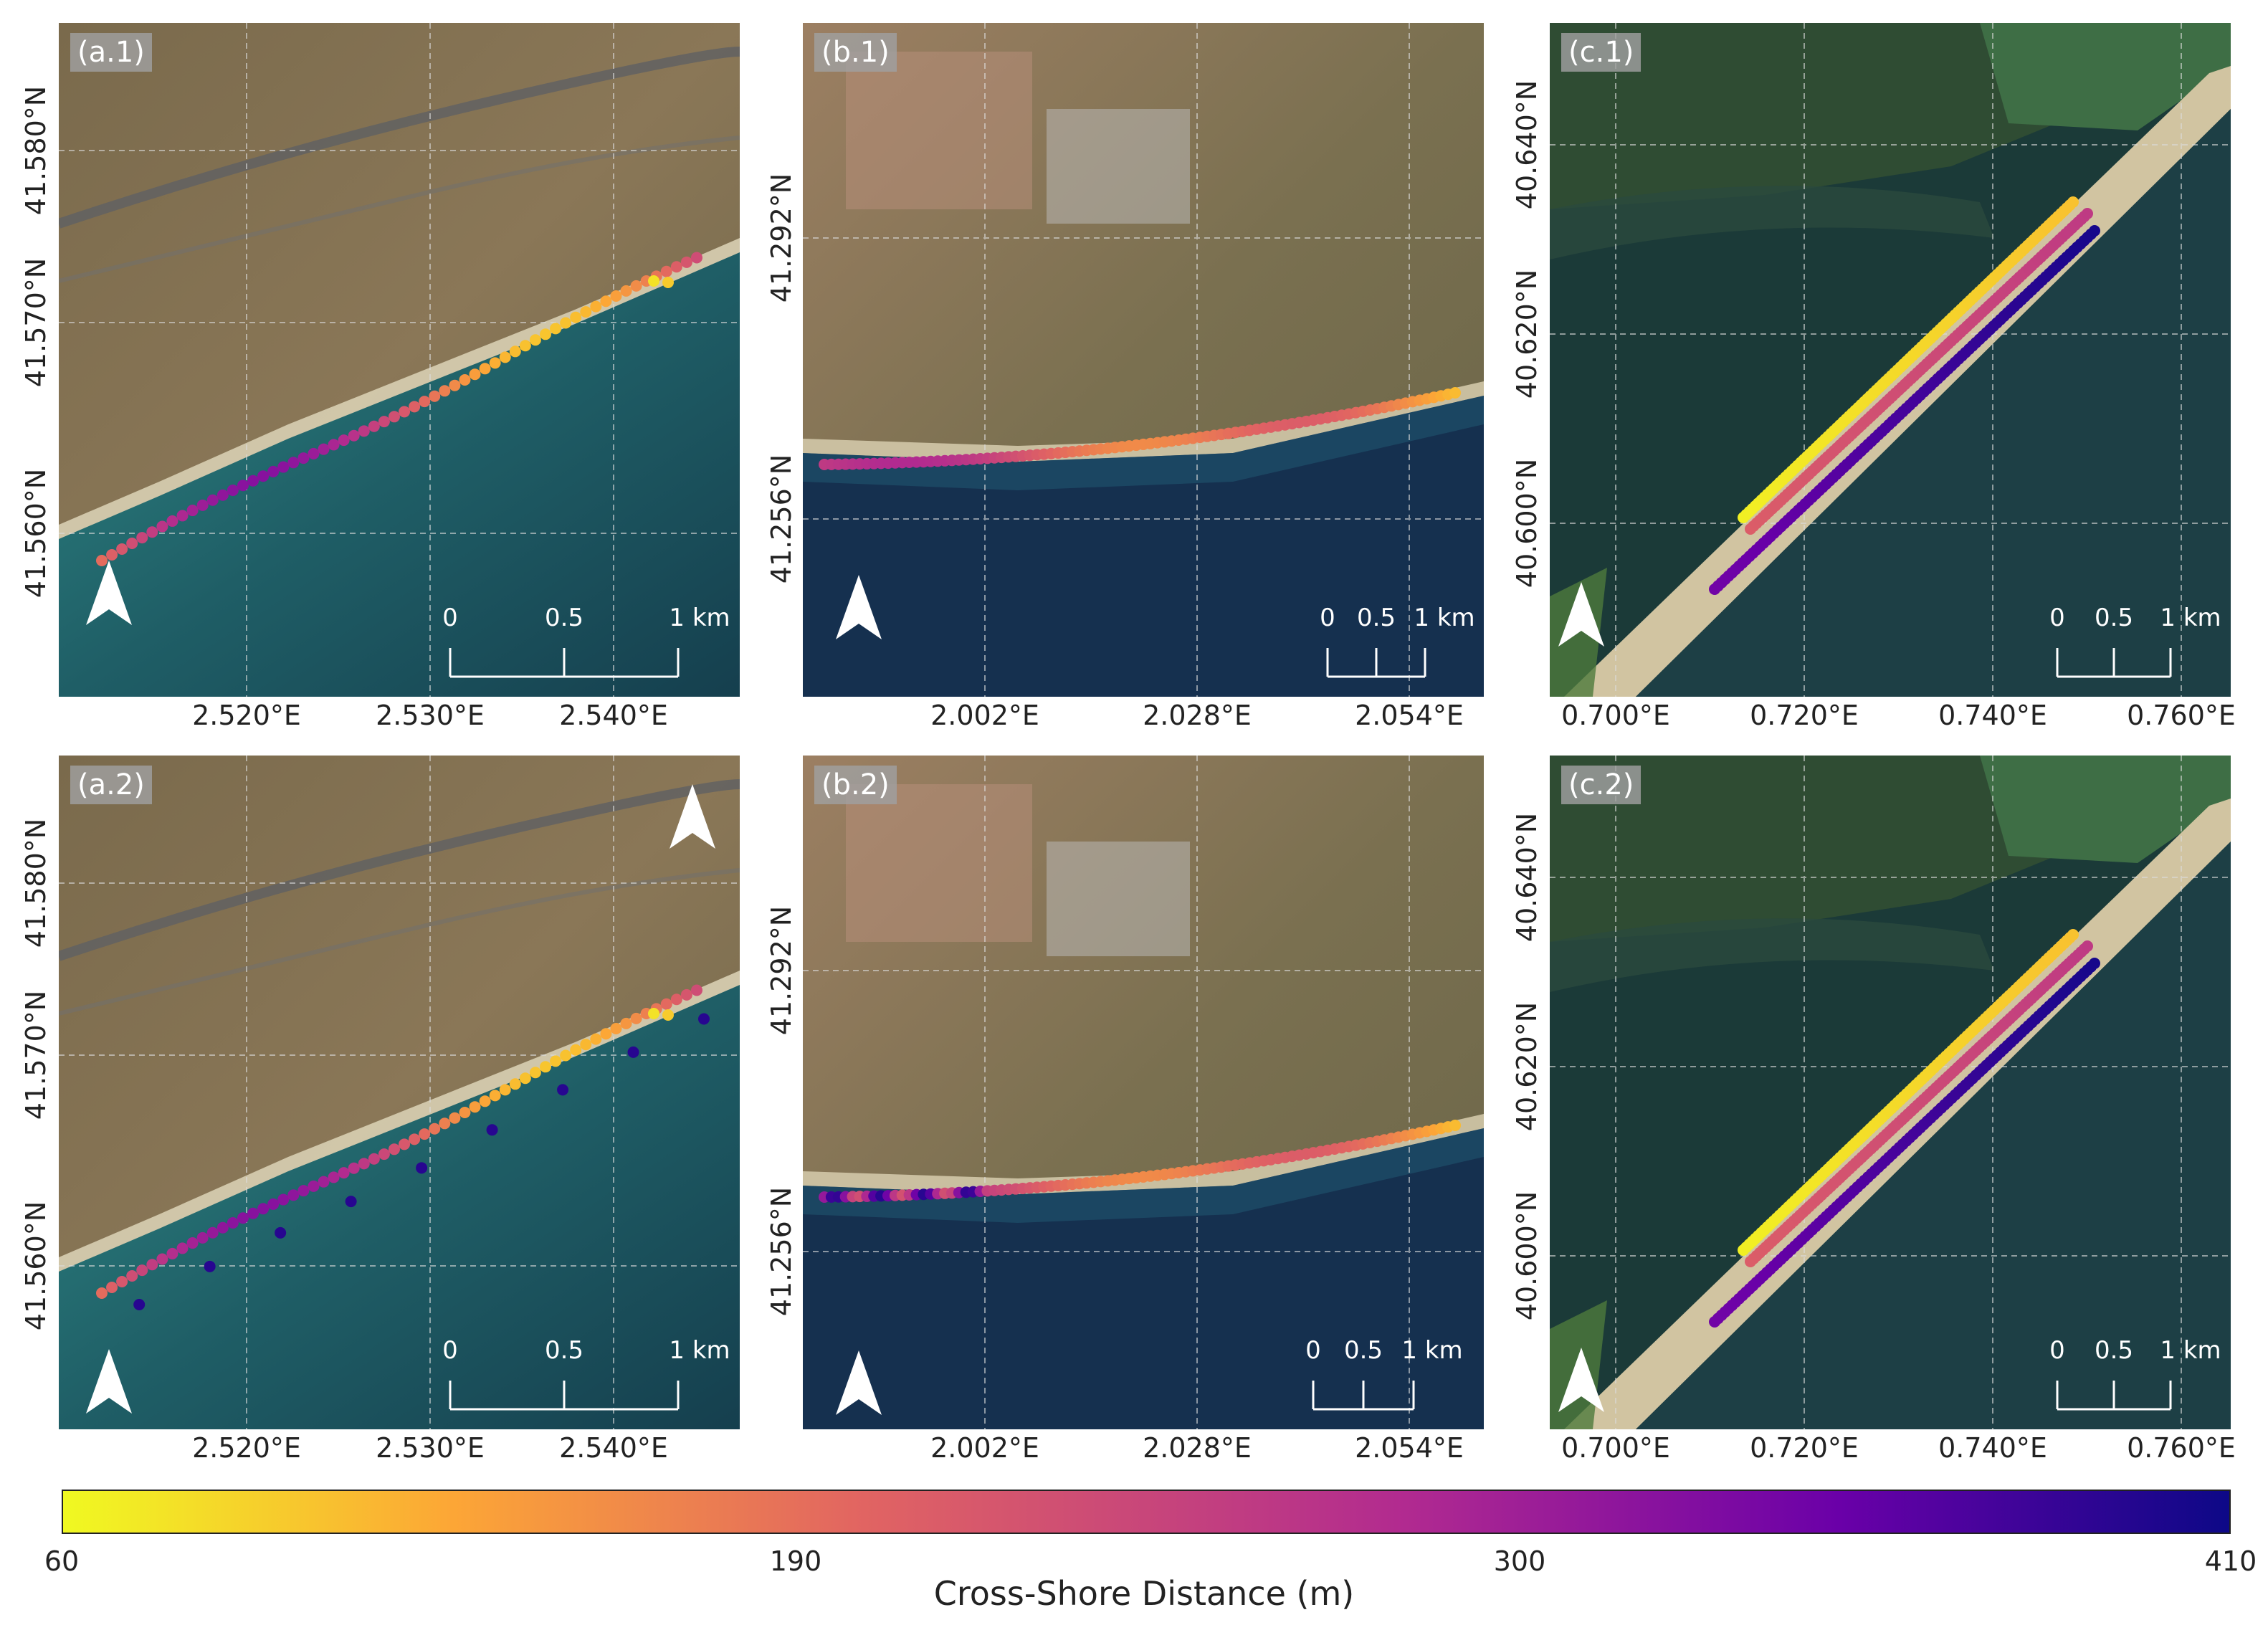 The image size is (2268, 1625). I want to click on x-tick-label: 2.028°E, so click(1197, 715).